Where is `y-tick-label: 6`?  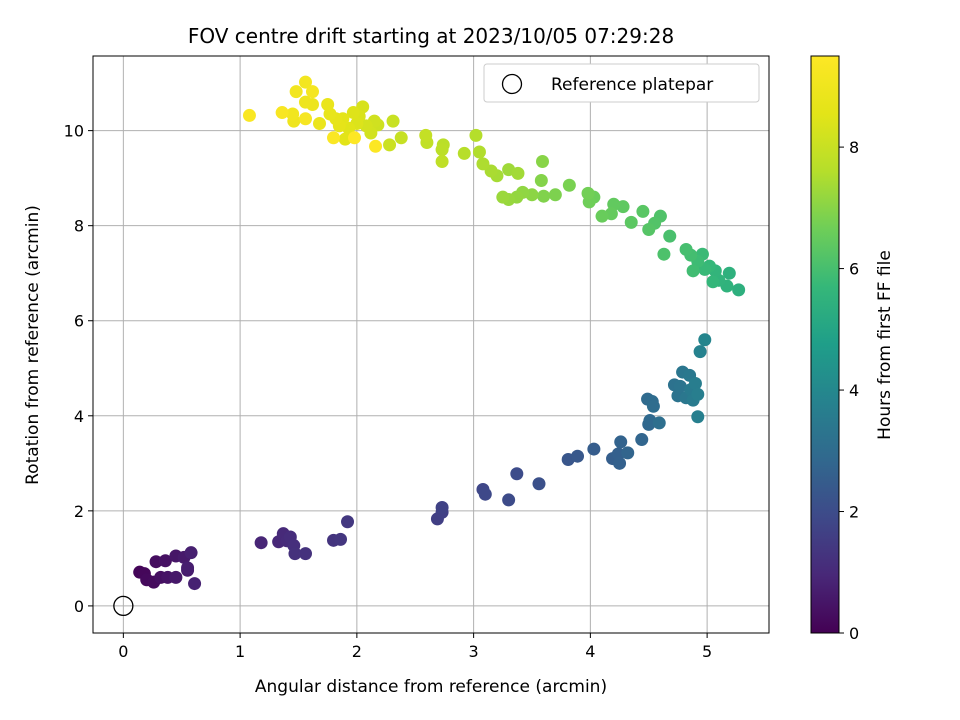 y-tick-label: 6 is located at coordinates (79, 321).